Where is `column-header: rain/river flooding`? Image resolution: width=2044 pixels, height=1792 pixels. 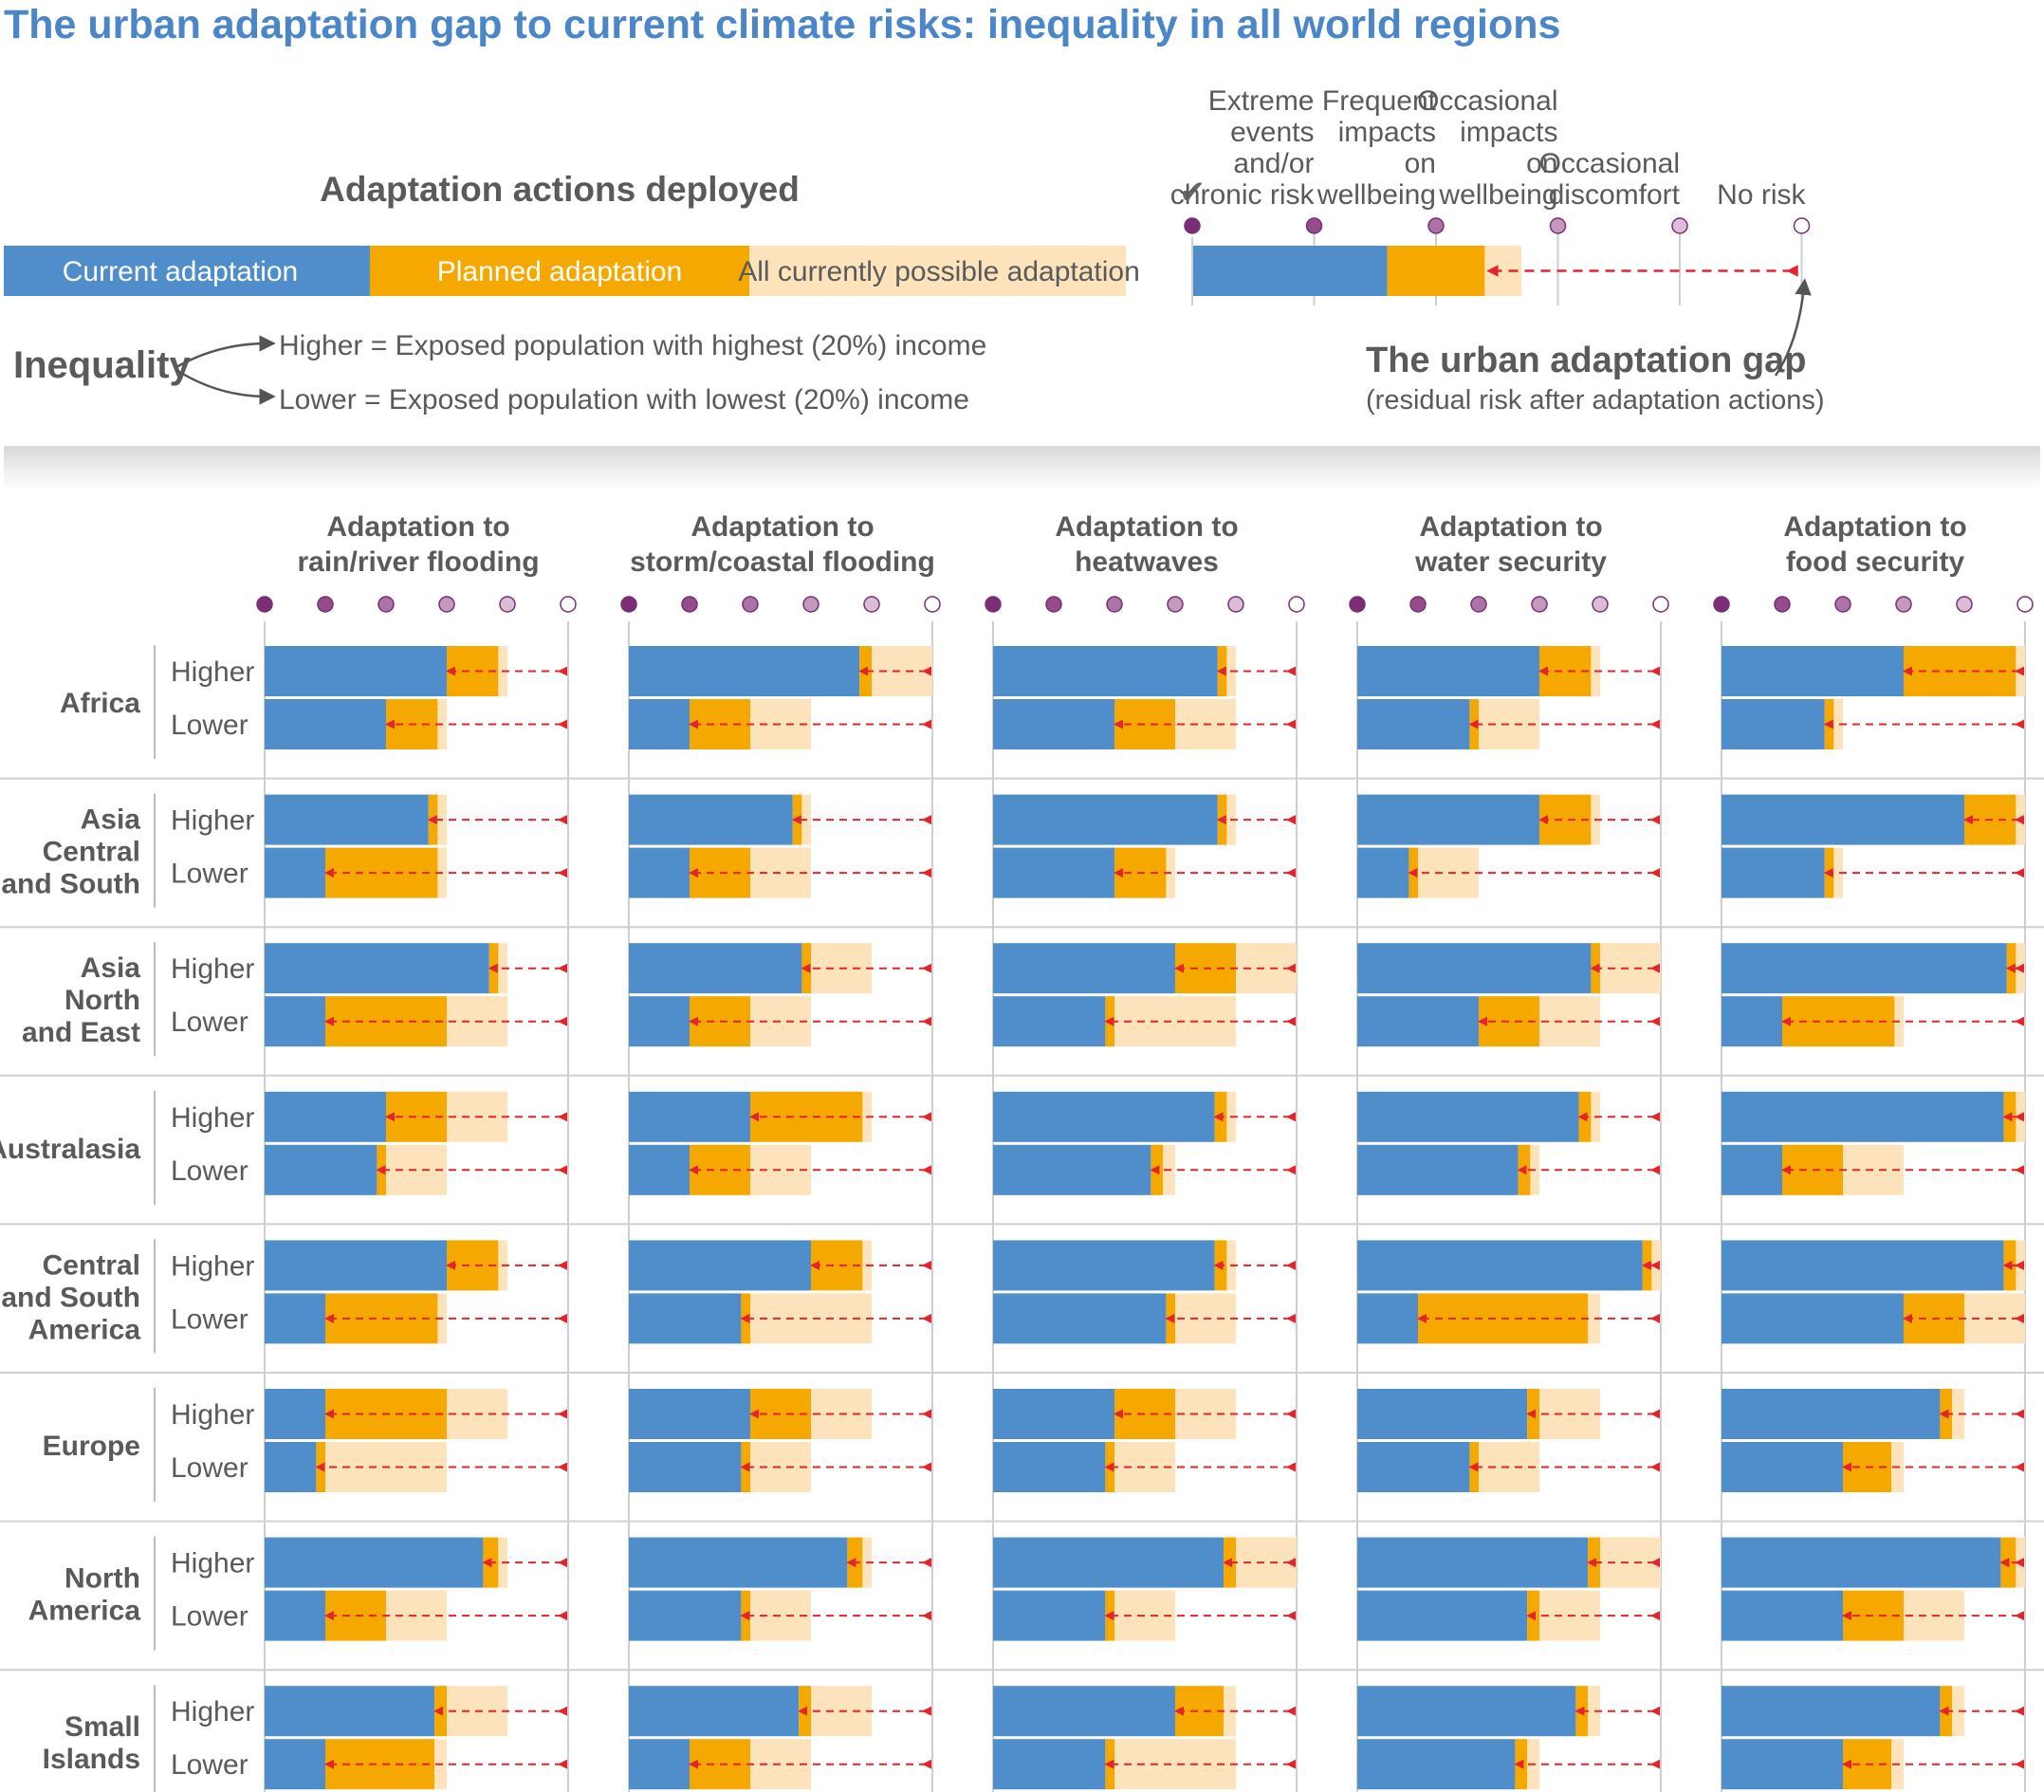 column-header: rain/river flooding is located at coordinates (418, 562).